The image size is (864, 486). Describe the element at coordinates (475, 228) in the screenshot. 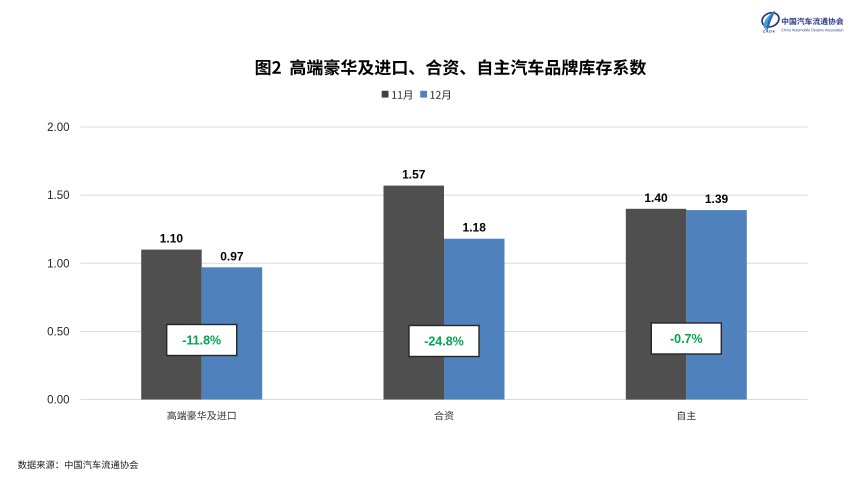

I see `svg-text: 1.18` at that location.